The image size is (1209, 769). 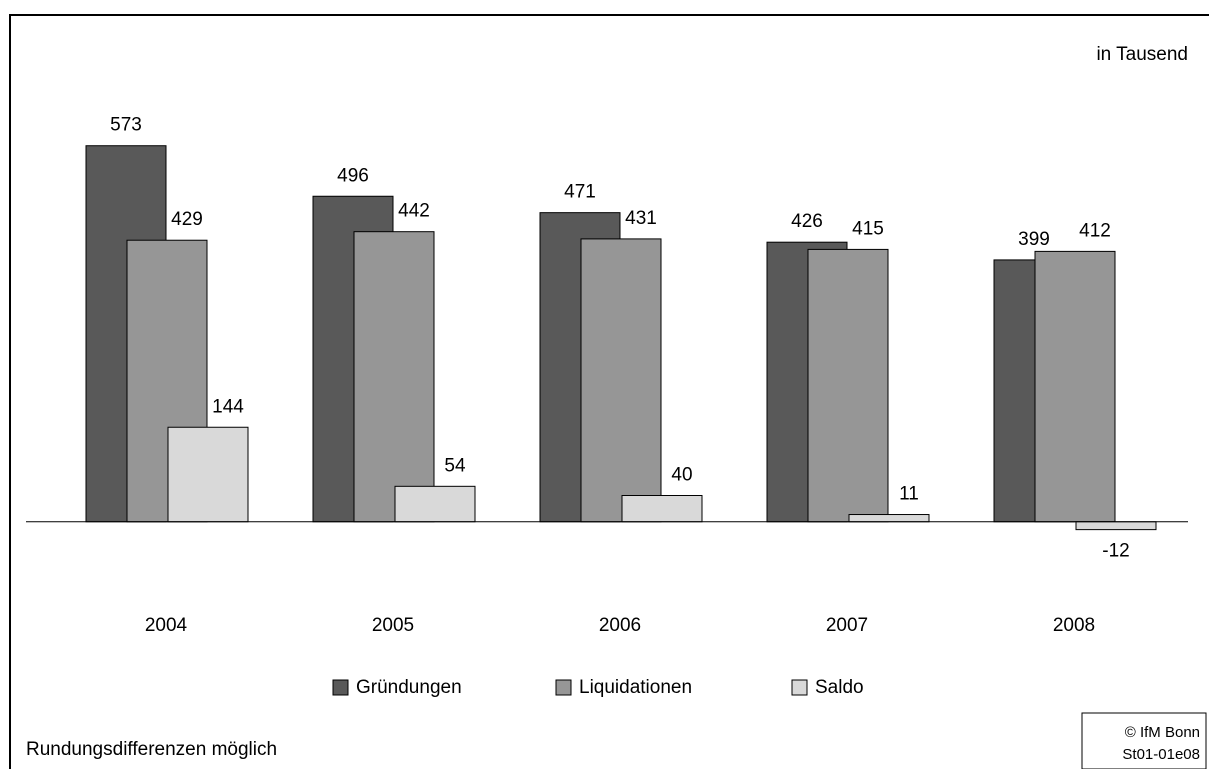 I want to click on value-label: 399, so click(x=1034, y=239).